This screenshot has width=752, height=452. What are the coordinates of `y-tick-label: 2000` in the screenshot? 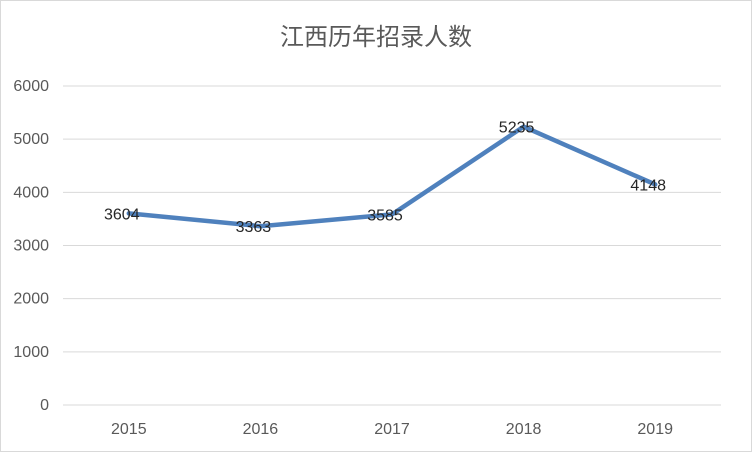 It's located at (31, 299).